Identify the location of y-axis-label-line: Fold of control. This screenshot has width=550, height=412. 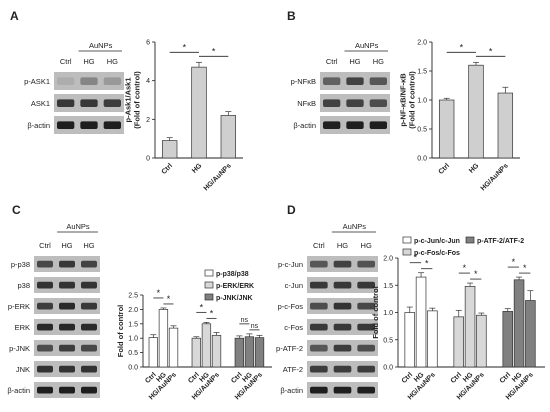
(120, 331).